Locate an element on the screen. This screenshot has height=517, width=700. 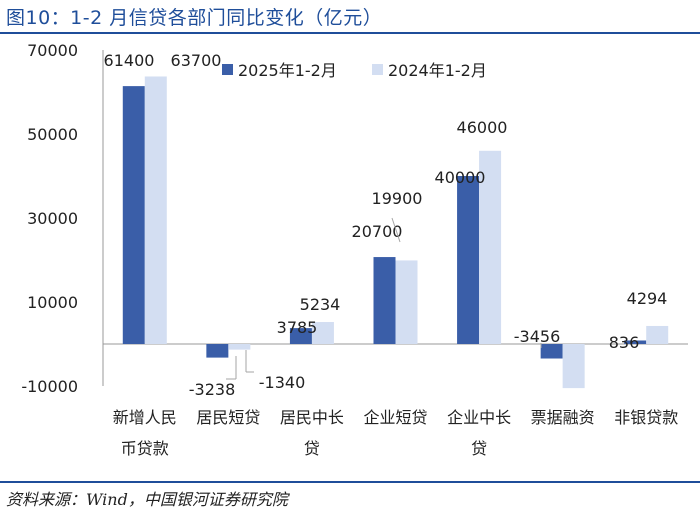
x-category-label: 居民中长 is located at coordinates (312, 417).